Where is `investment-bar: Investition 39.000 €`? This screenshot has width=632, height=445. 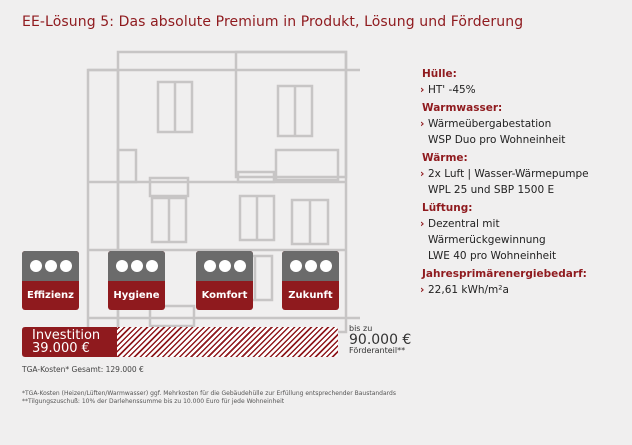 investment-bar: Investition 39.000 € is located at coordinates (180, 342).